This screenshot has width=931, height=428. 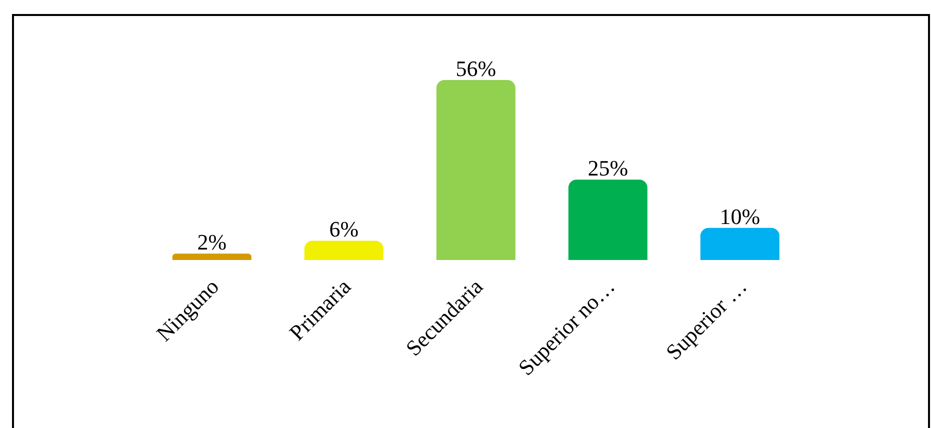 What do you see at coordinates (608, 168) in the screenshot?
I see `data-label: 25%` at bounding box center [608, 168].